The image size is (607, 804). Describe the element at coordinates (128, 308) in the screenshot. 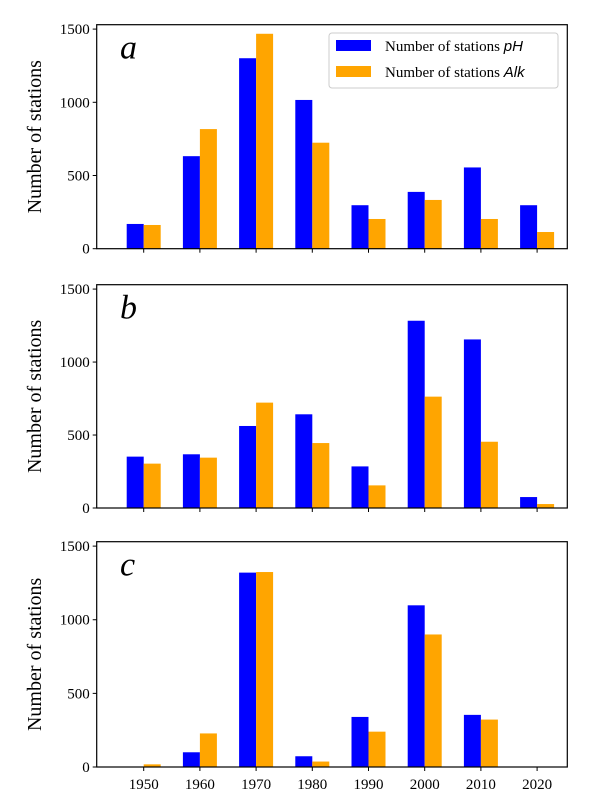

I see `panel-label: b` at that location.